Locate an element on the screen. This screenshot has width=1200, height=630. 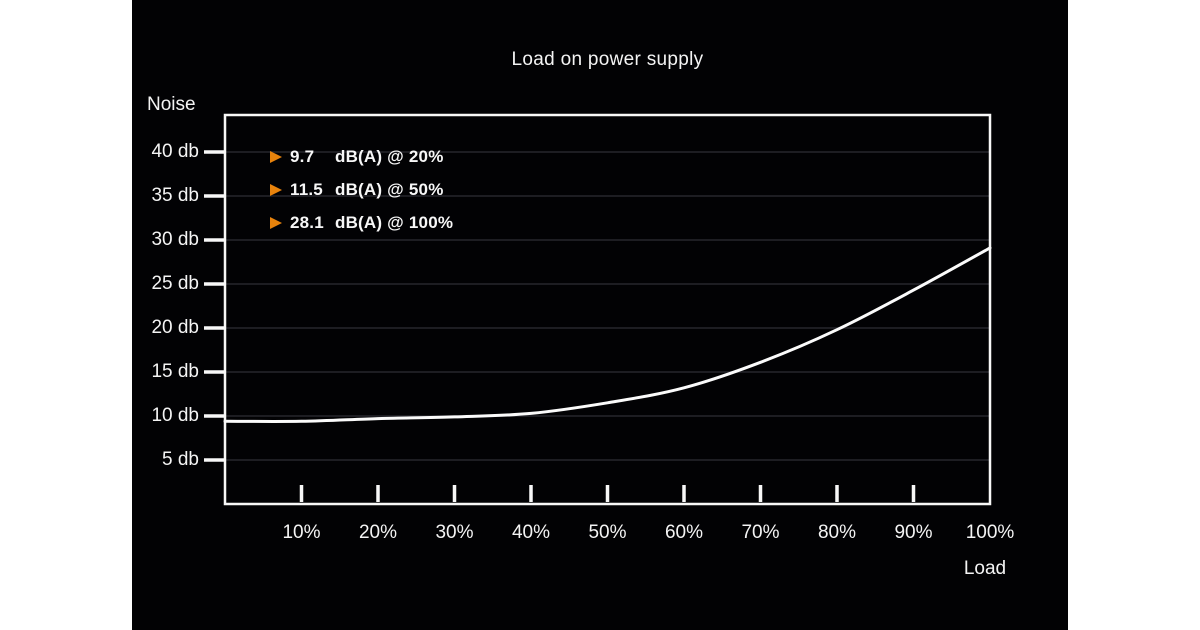
legend-label: dB(A) @ 50% is located at coordinates (389, 189).